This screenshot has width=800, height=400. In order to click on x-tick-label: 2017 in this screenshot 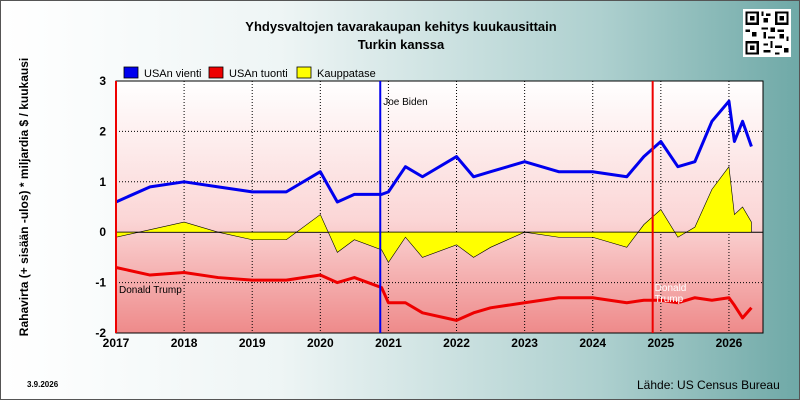, I will do `click(116, 343)`.